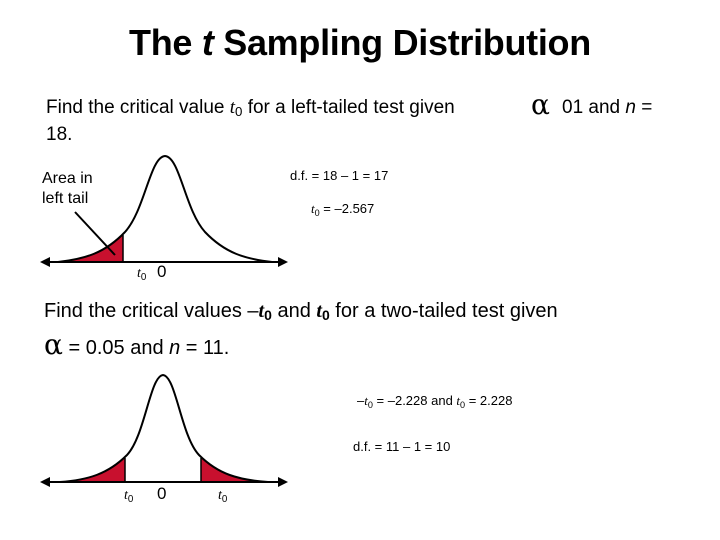 This screenshot has height=540, width=720. What do you see at coordinates (343, 209) in the screenshot?
I see `t-result-1: t0 = –2.567` at bounding box center [343, 209].